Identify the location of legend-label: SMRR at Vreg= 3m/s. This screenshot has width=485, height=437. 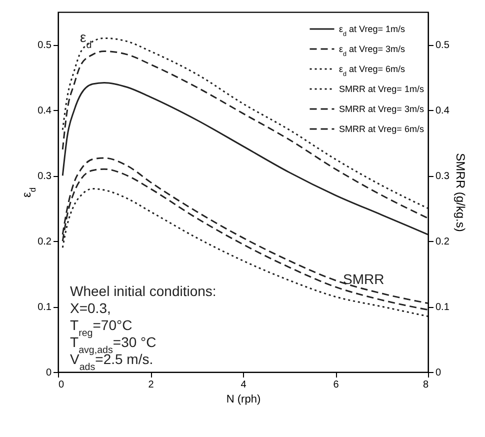
(381, 109).